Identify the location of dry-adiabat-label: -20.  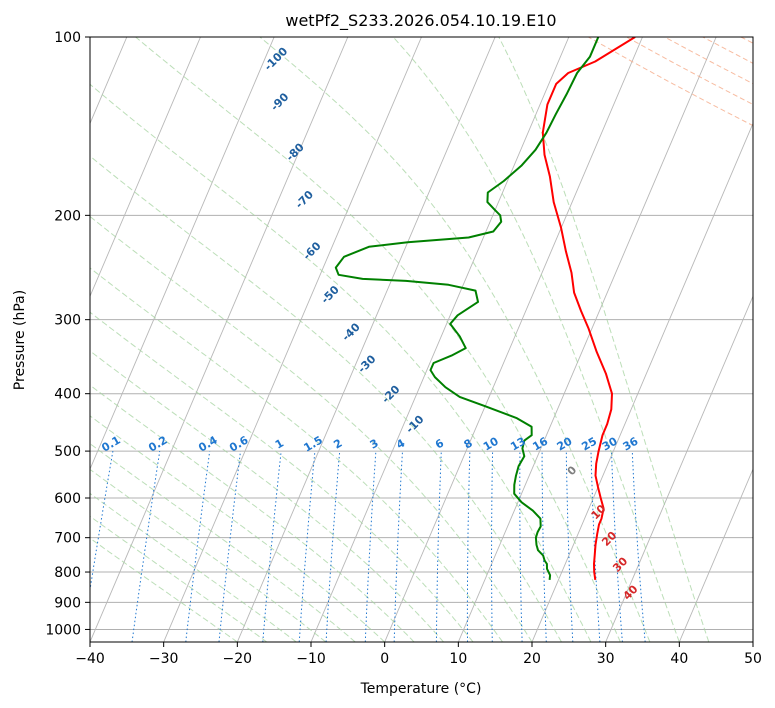
(390, 394).